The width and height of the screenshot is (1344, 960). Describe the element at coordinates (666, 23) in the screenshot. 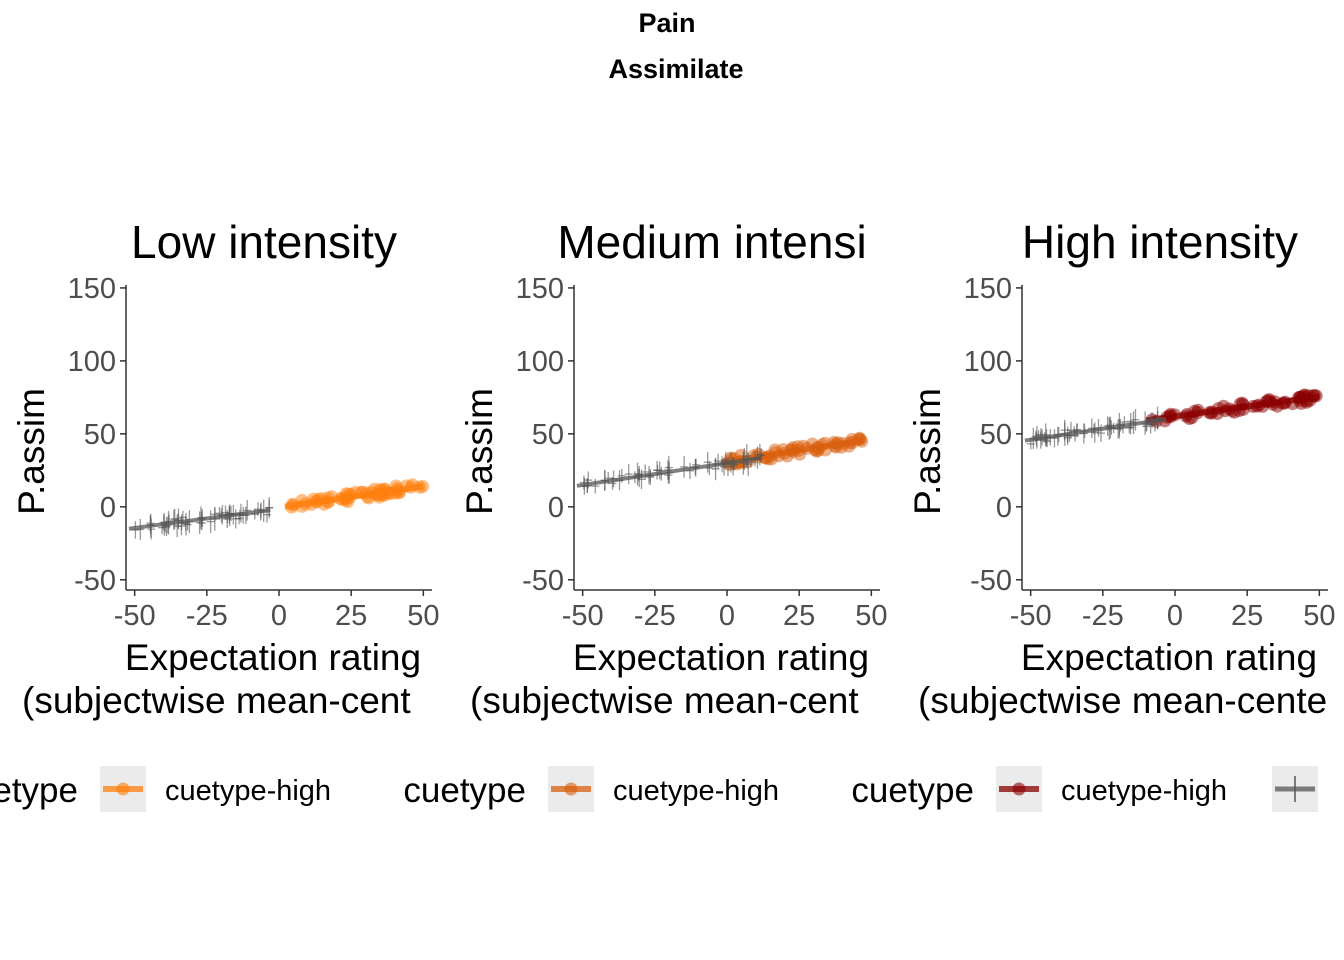

I see `figure-title: Pain` at that location.